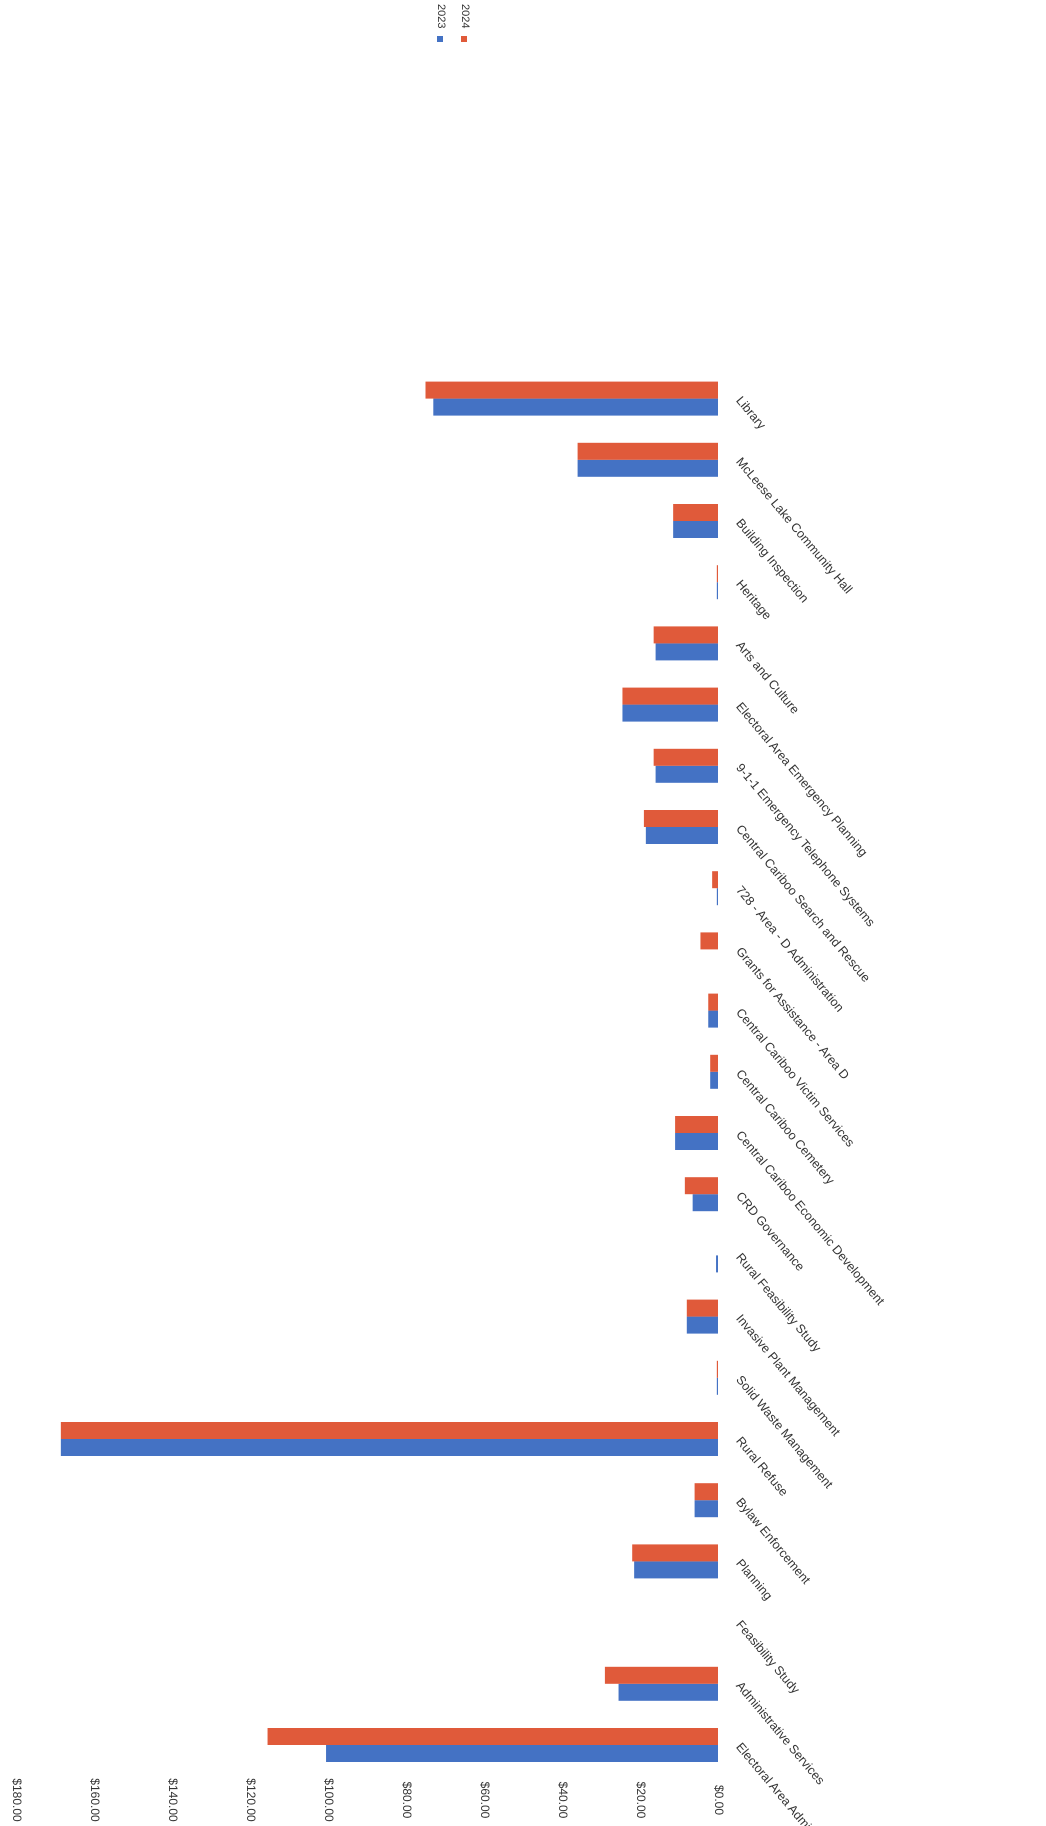  What do you see at coordinates (95, 1800) in the screenshot?
I see `y-tick-label: $160.00` at bounding box center [95, 1800].